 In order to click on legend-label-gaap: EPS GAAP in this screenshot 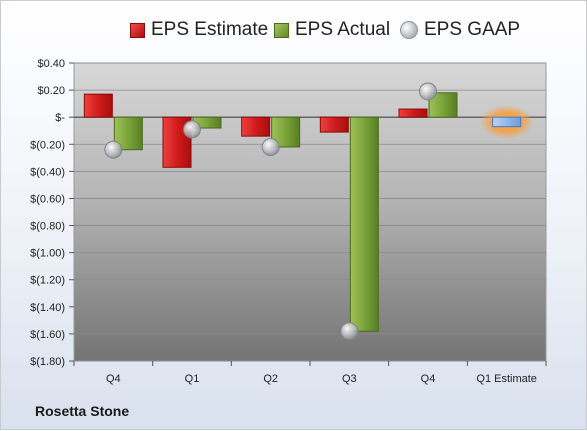, I will do `click(472, 29)`.